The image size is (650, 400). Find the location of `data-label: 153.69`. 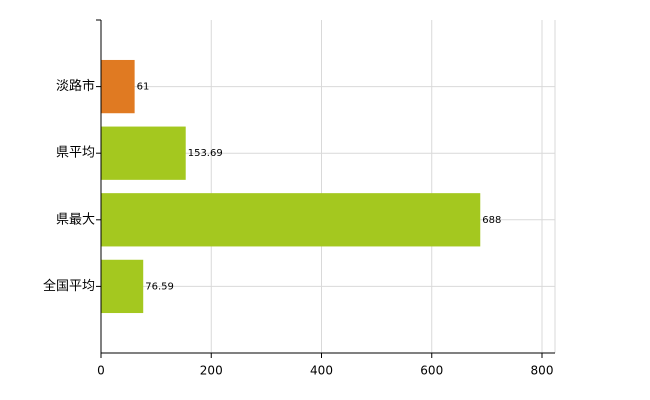

data-label: 153.69 is located at coordinates (205, 153).